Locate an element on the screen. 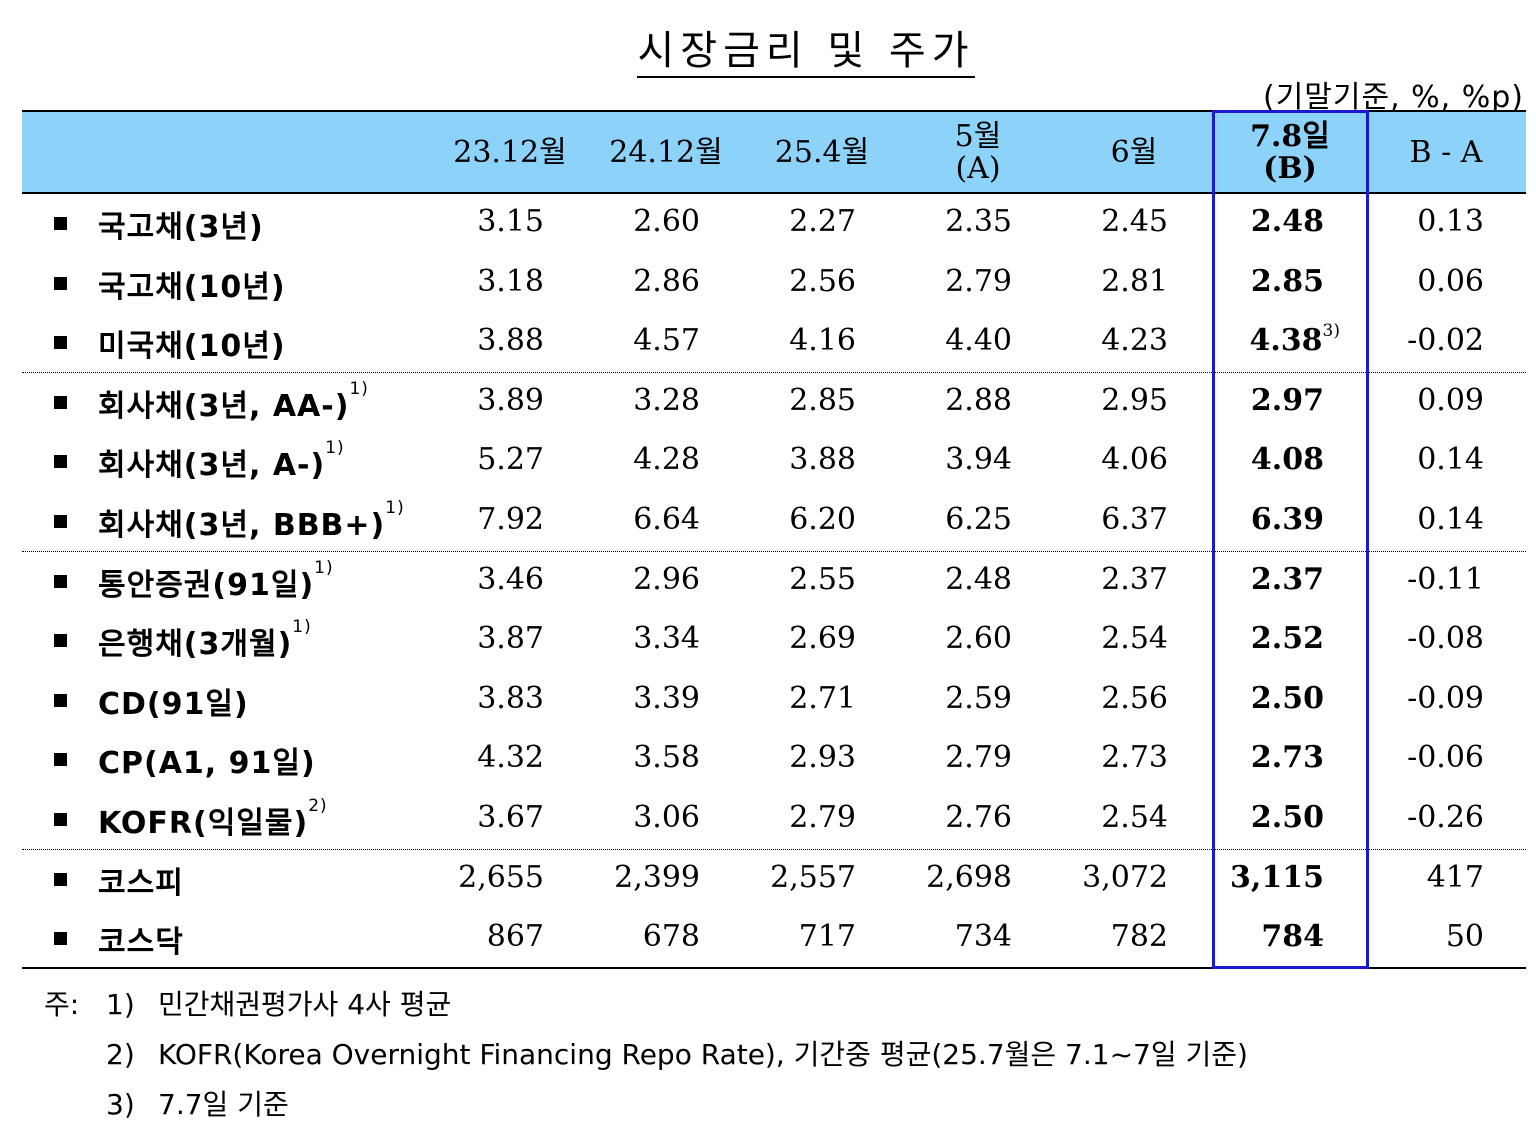  table-cell: 3.89 is located at coordinates (510, 400).